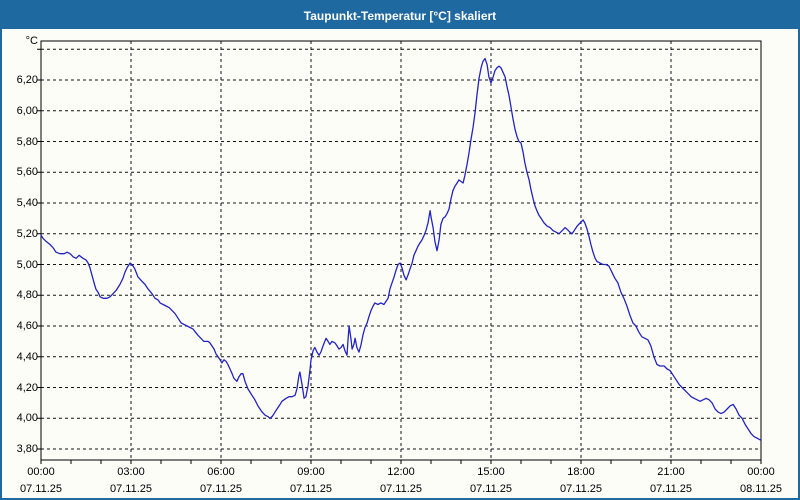  Describe the element at coordinates (27, 449) in the screenshot. I see `y-axis-label: 3,80` at that location.